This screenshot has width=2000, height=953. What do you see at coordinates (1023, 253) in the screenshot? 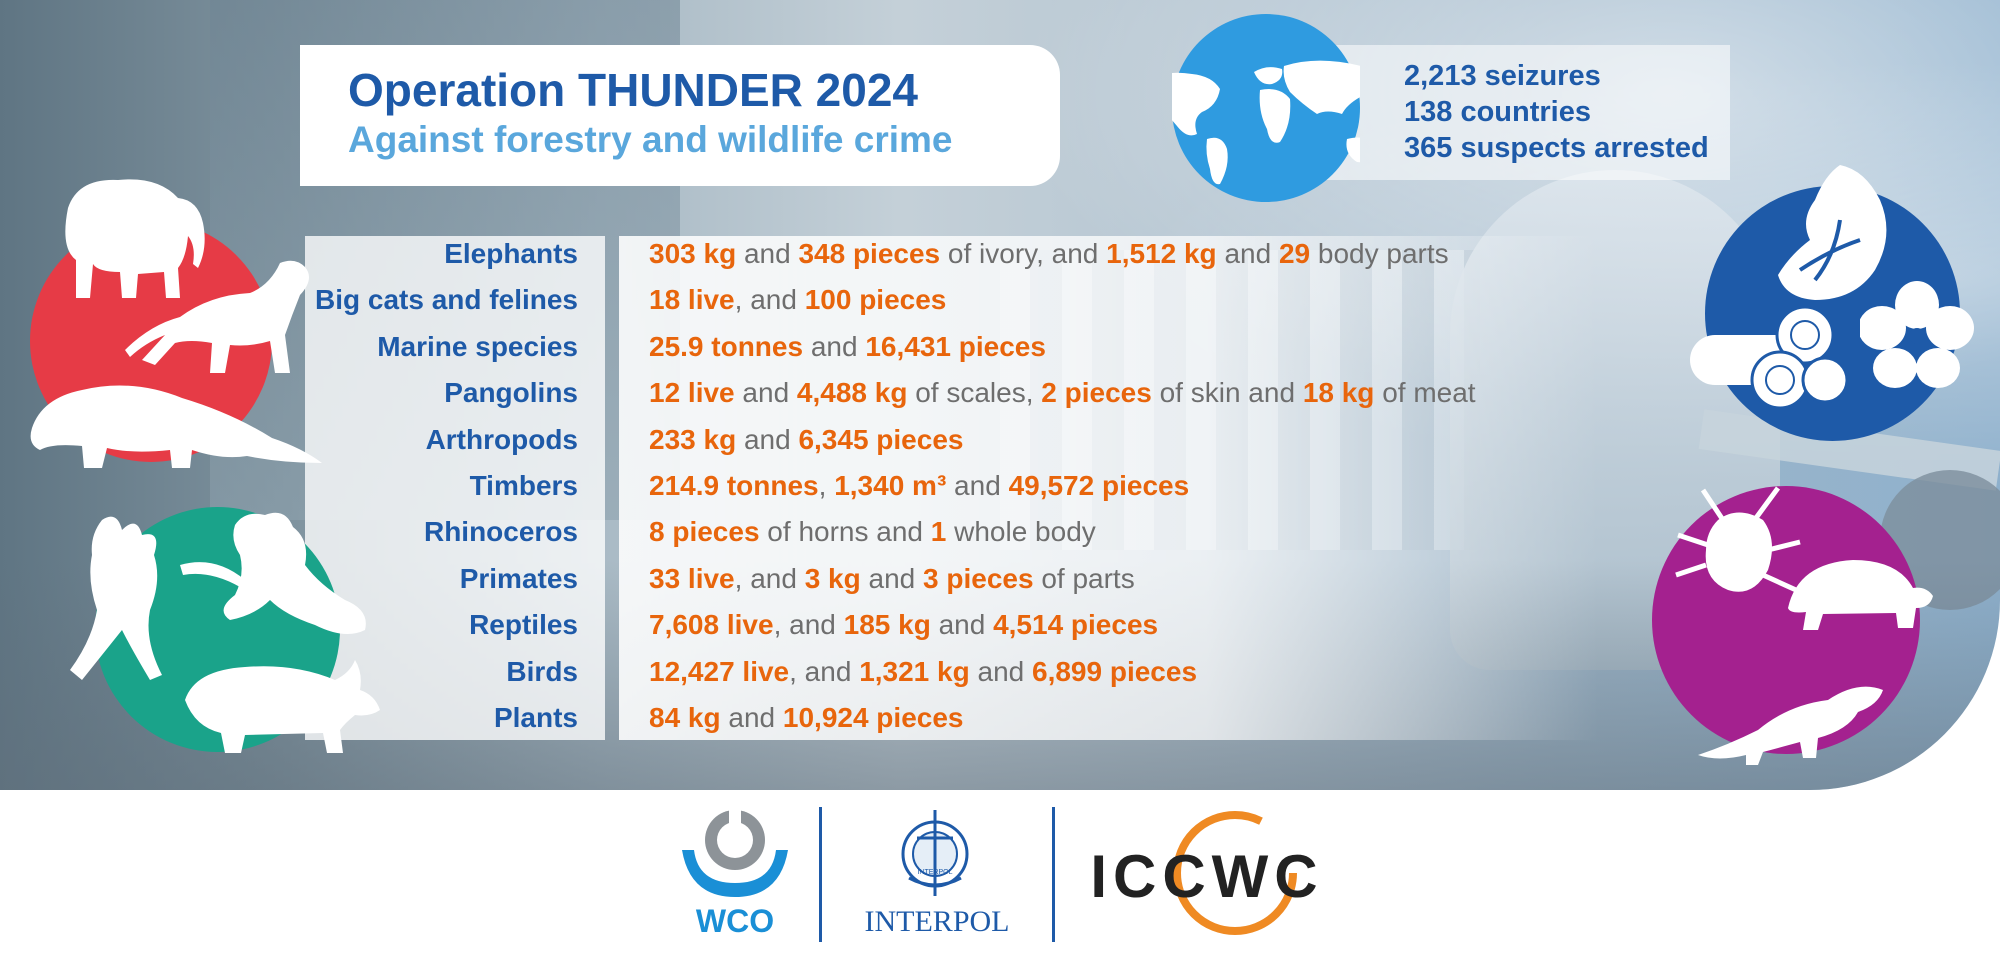
I see `value-text: of ivory, and` at bounding box center [1023, 253].